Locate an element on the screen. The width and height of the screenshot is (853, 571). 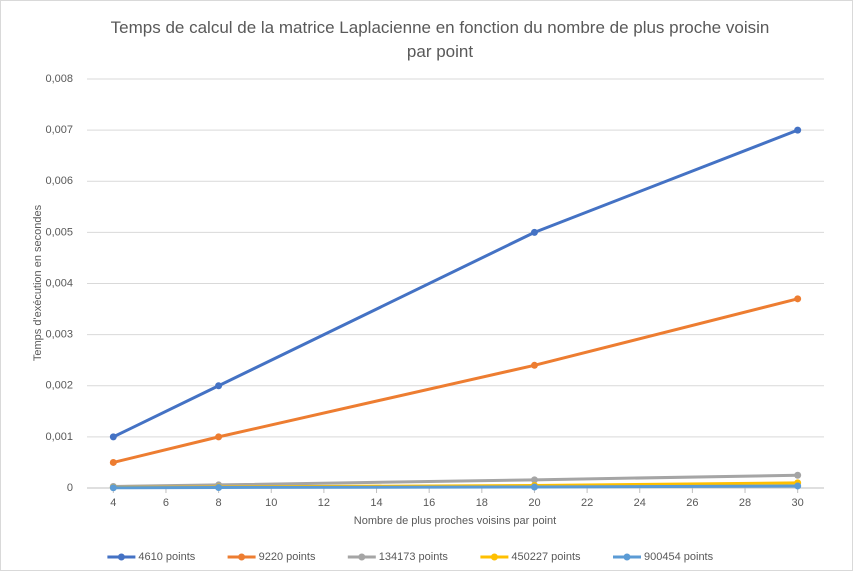
x-tick-label: 8 is located at coordinates (219, 503).